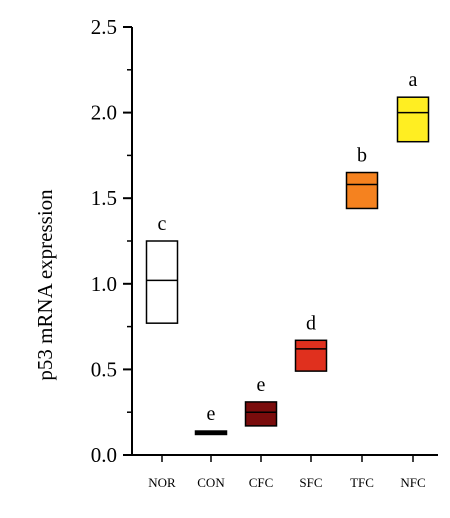 The image size is (450, 518). I want to click on box-nor: c, so click(162, 268).